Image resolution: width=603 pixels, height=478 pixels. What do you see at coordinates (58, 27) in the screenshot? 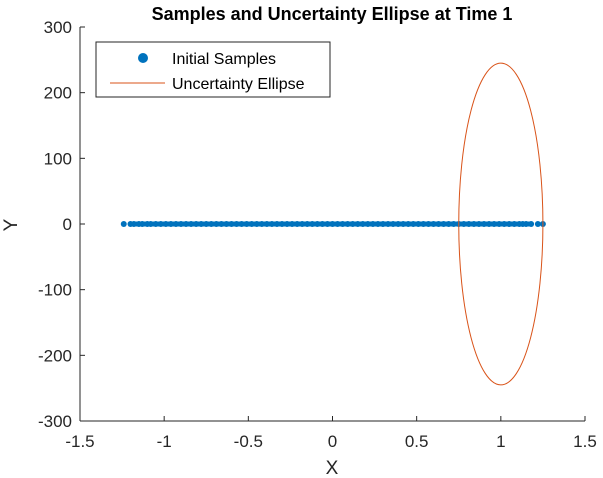
I see `y-tick-label: 300` at bounding box center [58, 27].